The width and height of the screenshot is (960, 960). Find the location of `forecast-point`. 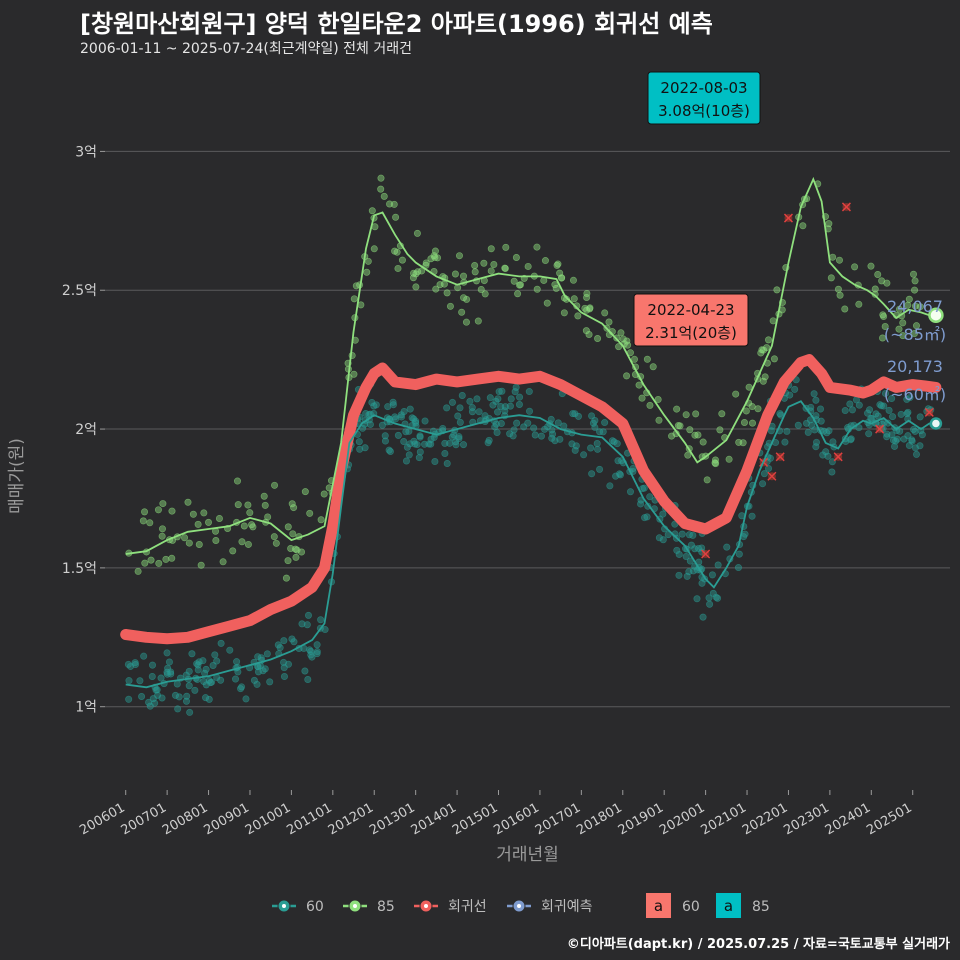

forecast-point is located at coordinates (936, 423).